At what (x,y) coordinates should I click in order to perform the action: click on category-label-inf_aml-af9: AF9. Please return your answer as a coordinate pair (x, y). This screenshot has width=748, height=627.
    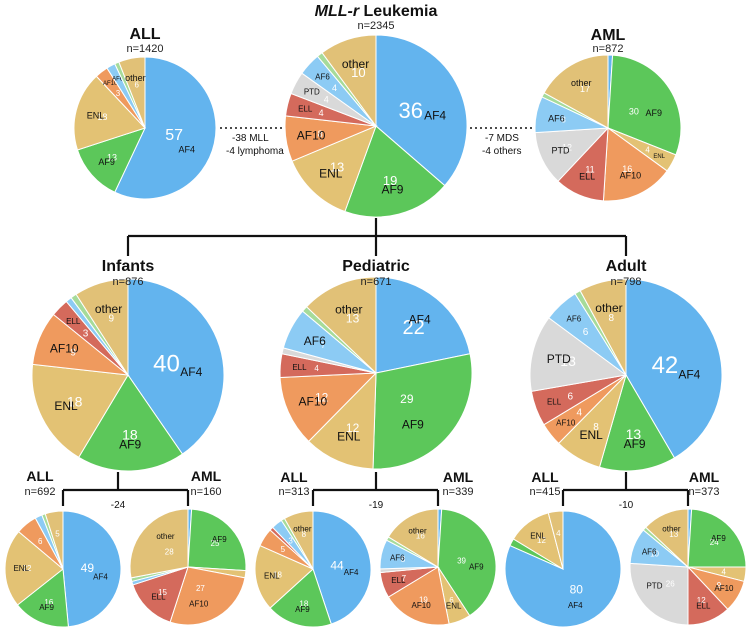
    Looking at the image, I should click on (219, 539).